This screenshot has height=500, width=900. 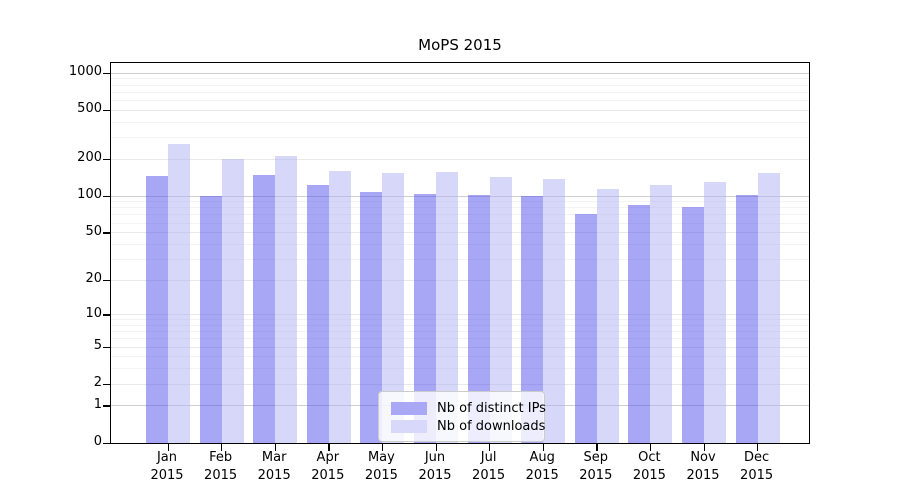 I want to click on chart-title: MoPS 2015, so click(x=460, y=45).